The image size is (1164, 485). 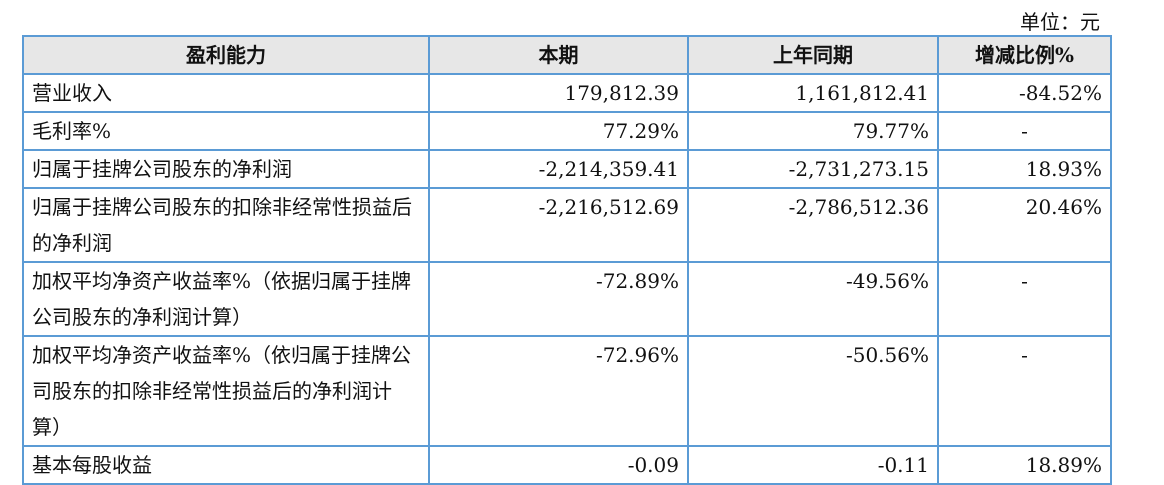 What do you see at coordinates (226, 93) in the screenshot?
I see `row-label: 营业收入` at bounding box center [226, 93].